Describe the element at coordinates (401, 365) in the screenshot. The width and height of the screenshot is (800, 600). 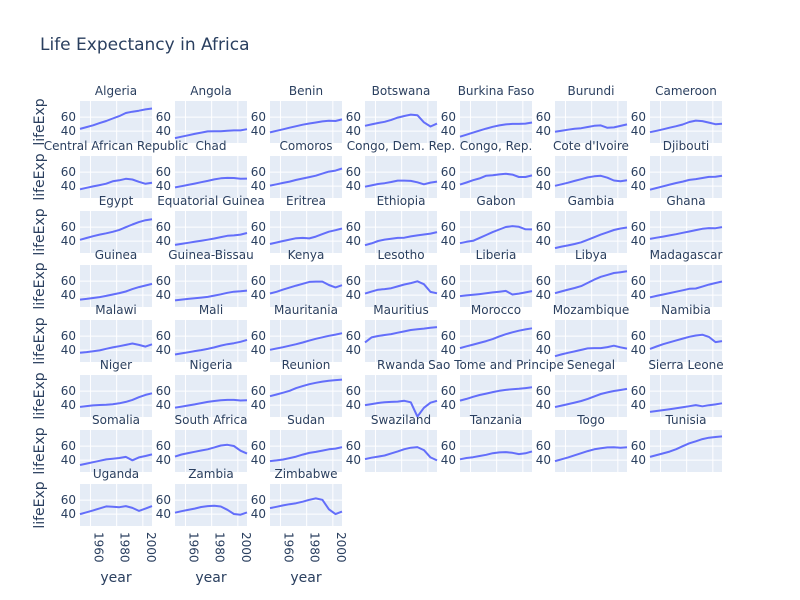
I see `facet-title: Rwanda` at that location.